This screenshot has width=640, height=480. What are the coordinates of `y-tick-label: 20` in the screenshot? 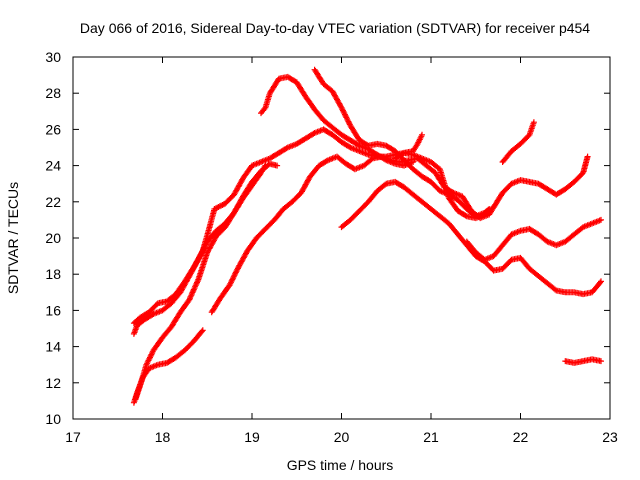 It's located at (53, 238).